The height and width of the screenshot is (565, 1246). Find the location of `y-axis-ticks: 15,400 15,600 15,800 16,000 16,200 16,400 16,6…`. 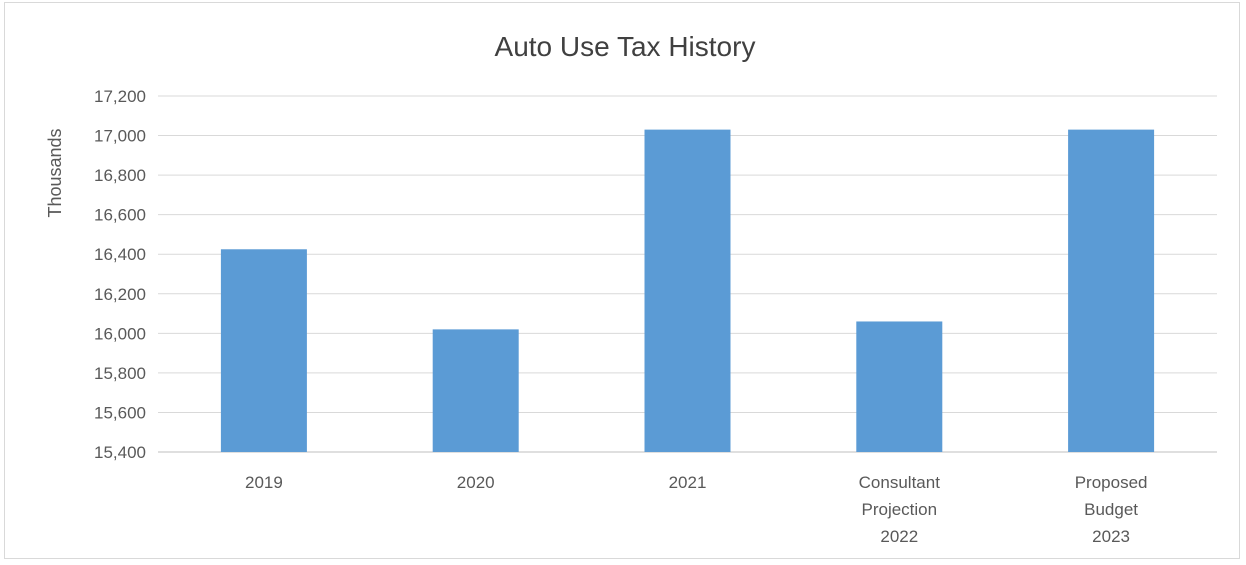

y-axis-ticks: 15,400 15,600 15,800 16,000 16,200 16,400 16,6… is located at coordinates (120, 274).